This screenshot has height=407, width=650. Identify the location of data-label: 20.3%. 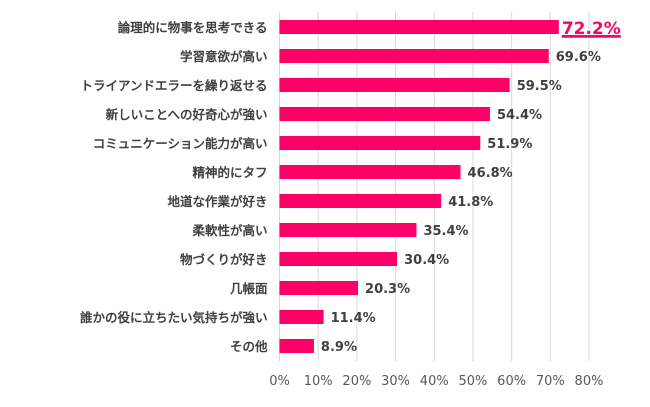
(387, 289).